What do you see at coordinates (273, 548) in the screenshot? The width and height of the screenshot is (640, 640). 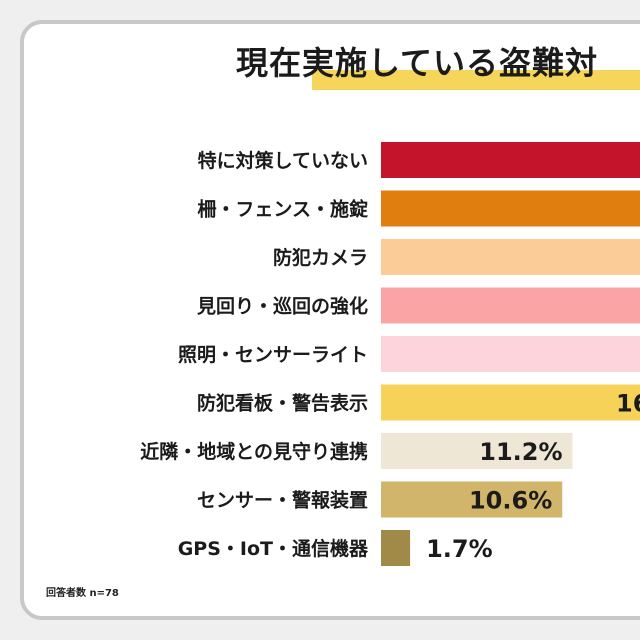 I see `category-label: GPS・IoT・通信機器` at bounding box center [273, 548].